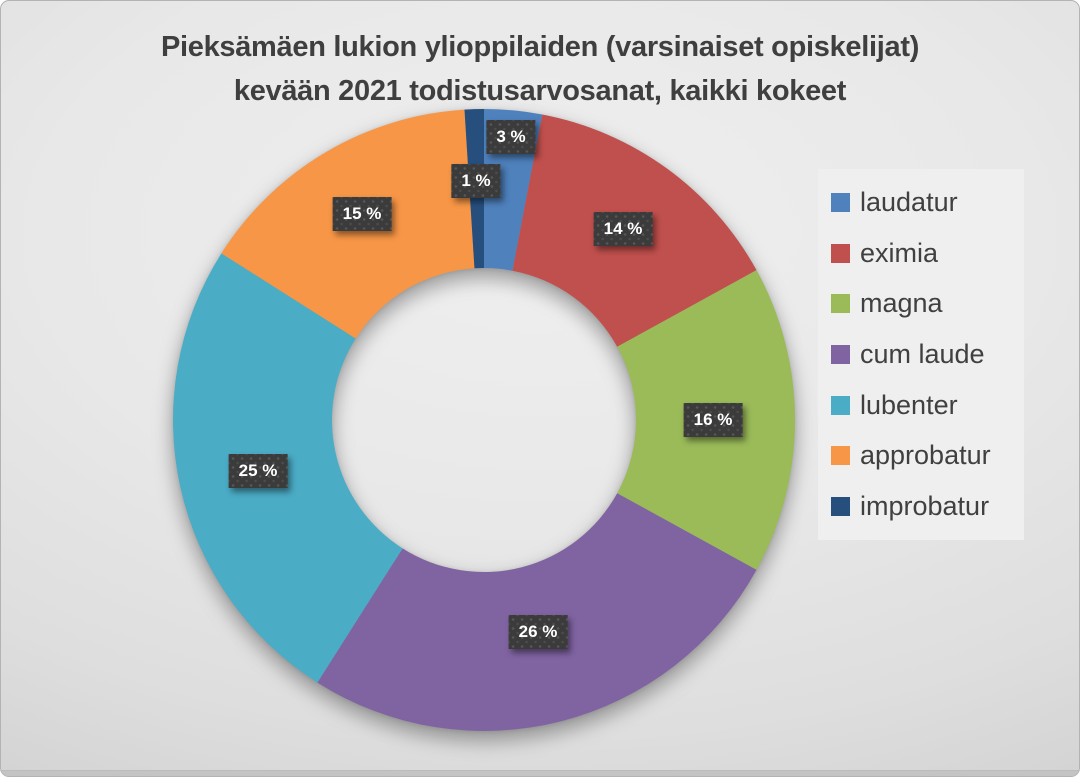 The width and height of the screenshot is (1080, 777). I want to click on legend-item-approbatur: approbatur, so click(925, 455).